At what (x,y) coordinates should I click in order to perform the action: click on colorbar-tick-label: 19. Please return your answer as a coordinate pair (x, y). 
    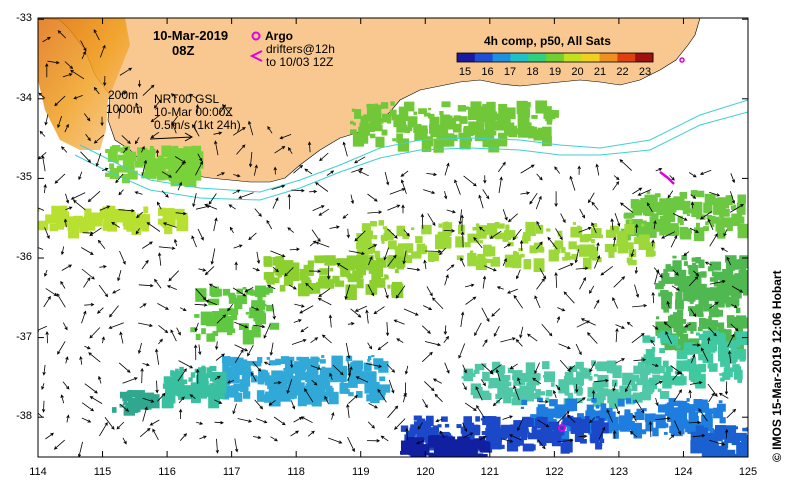
    Looking at the image, I should click on (555, 72).